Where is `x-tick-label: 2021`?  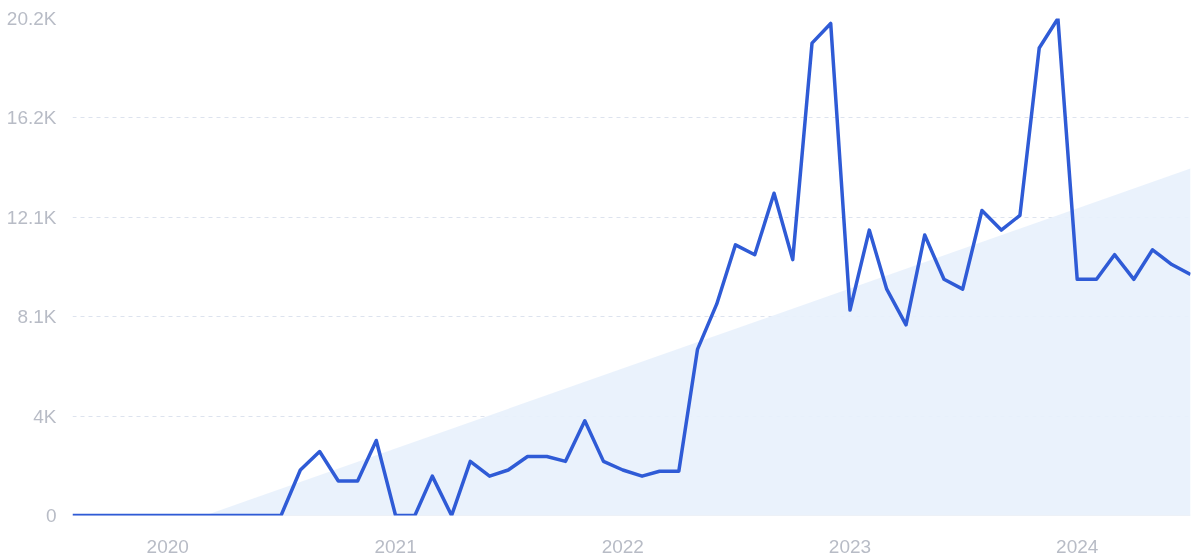
x-tick-label: 2021 is located at coordinates (395, 545).